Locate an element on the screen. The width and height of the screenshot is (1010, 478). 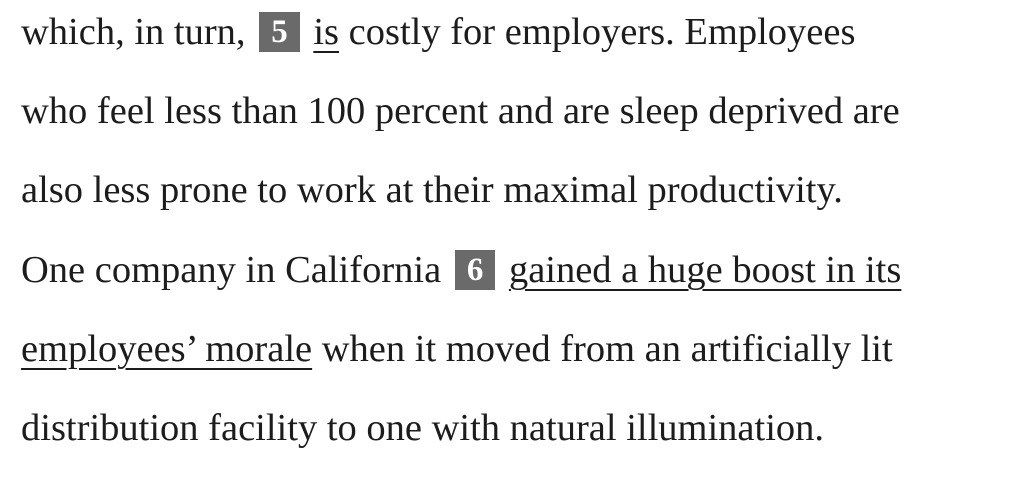
question-5-underlined-text: is is located at coordinates (326, 32).